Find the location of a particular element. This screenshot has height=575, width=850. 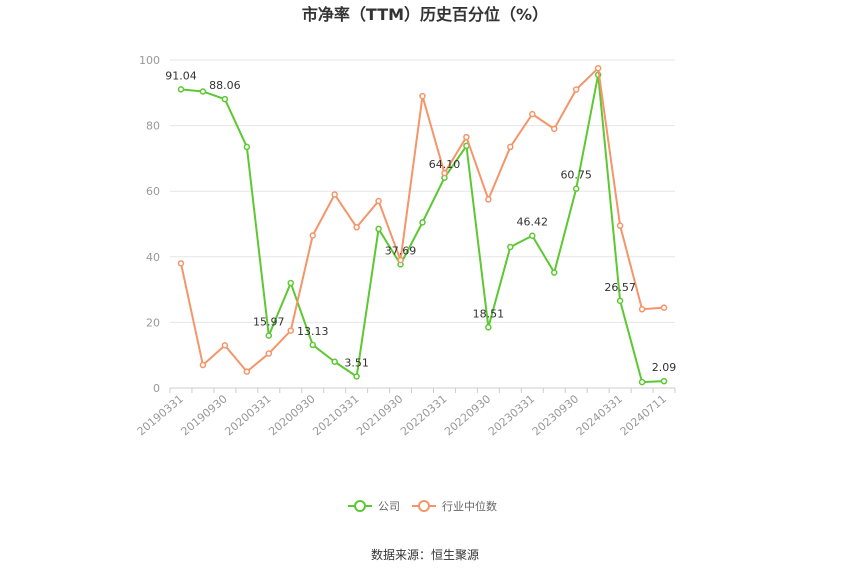

legend-company-label: 公司 is located at coordinates (389, 506).